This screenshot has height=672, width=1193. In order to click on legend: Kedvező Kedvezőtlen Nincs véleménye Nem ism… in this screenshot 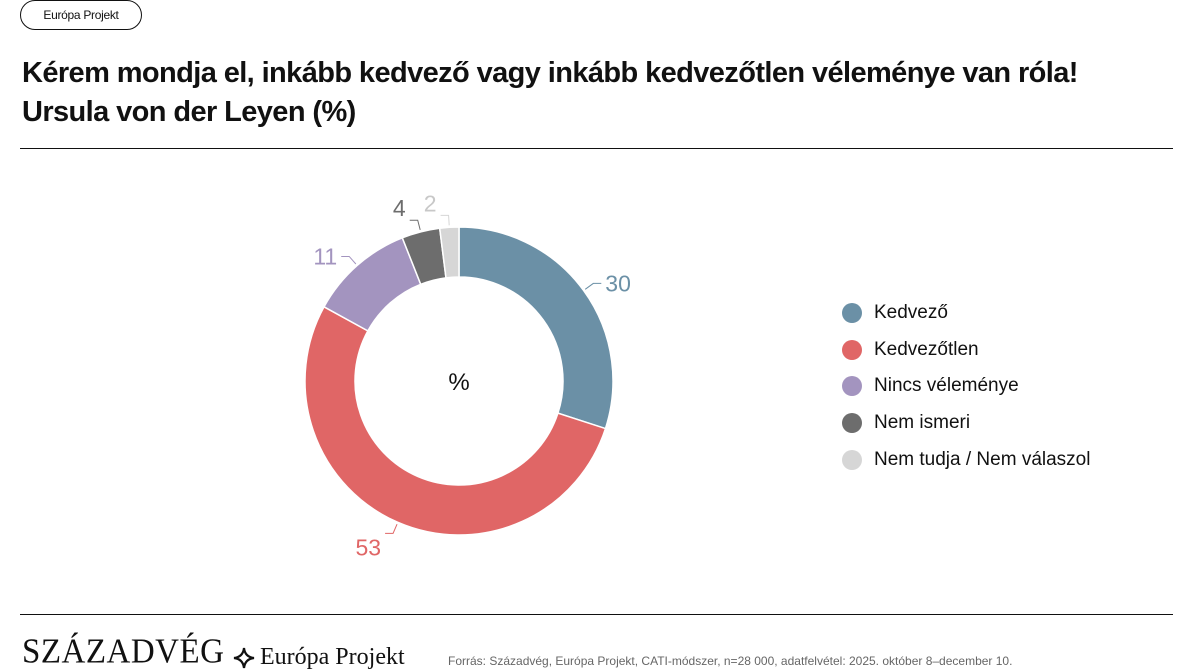, I will do `click(966, 386)`.